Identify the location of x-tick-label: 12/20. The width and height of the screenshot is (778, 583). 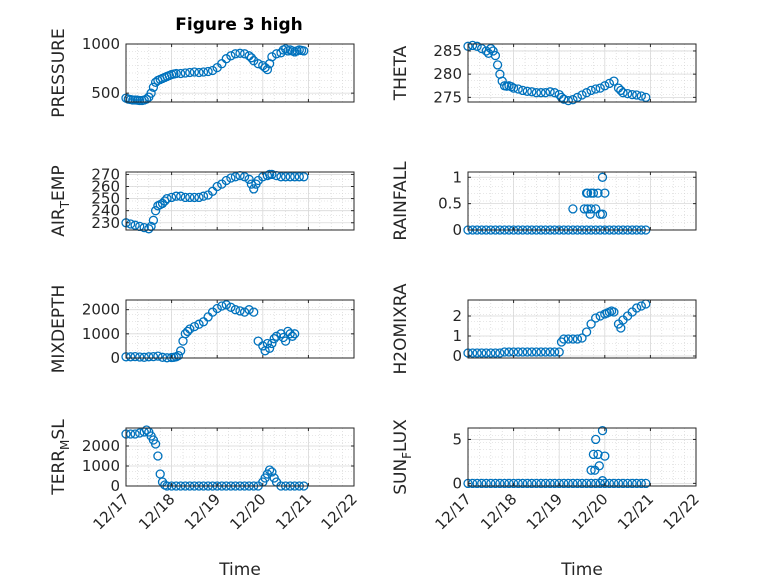
(589, 511).